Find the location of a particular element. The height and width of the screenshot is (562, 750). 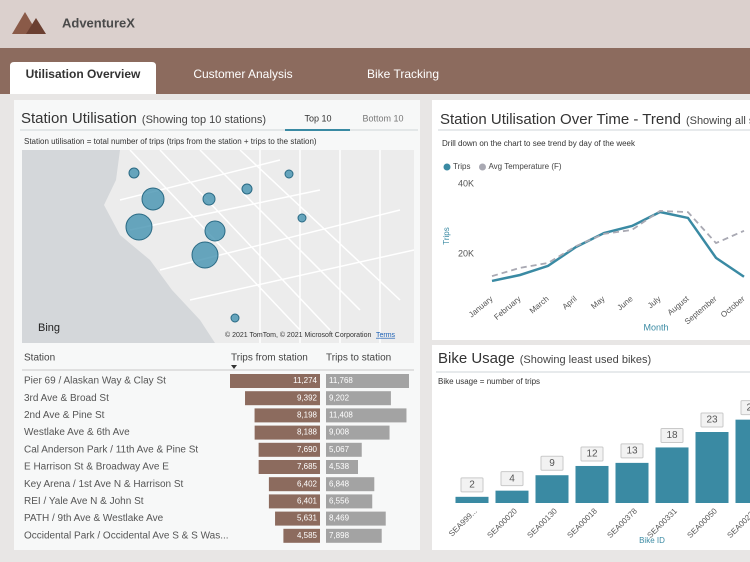

map-bubbles is located at coordinates (216, 245).